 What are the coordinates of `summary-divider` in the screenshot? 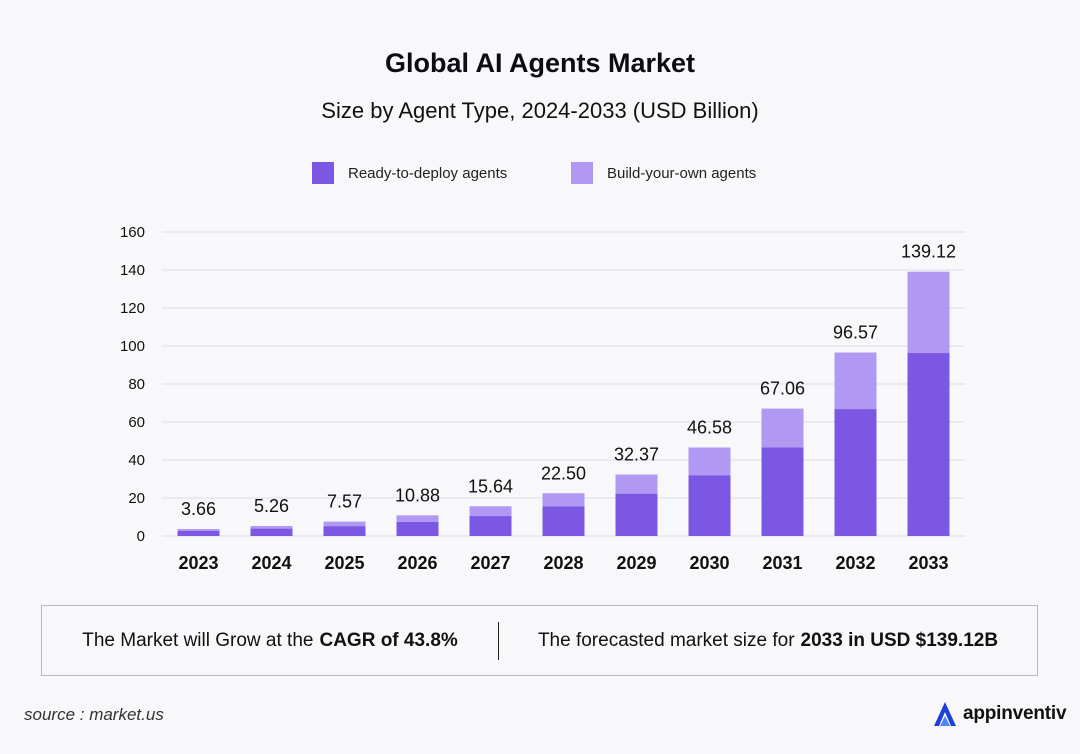 It's located at (498, 641).